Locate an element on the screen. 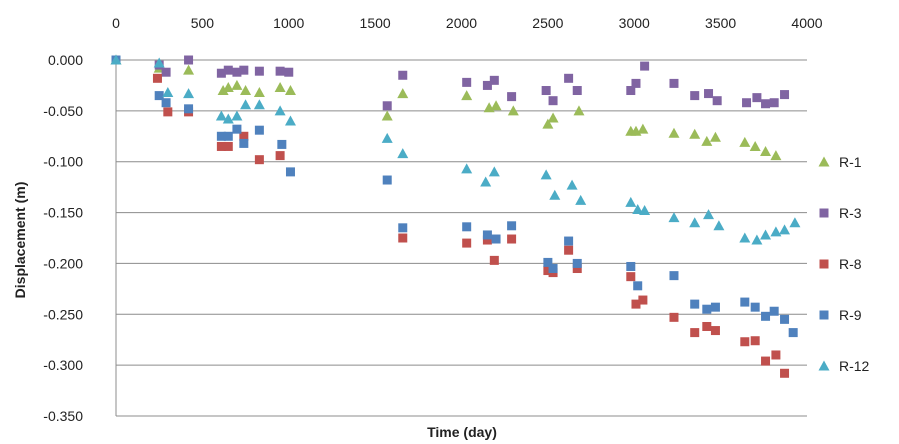 Image resolution: width=899 pixels, height=444 pixels. x-tick-label-0: 0 is located at coordinates (116, 23).